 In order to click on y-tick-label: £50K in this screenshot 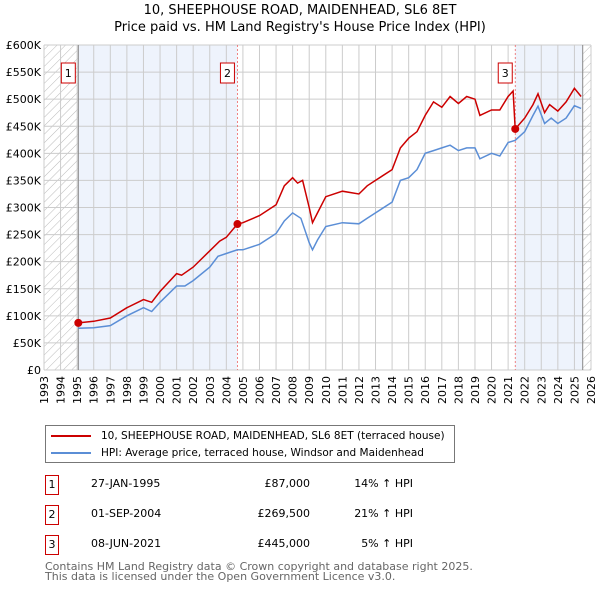, I will do `click(27, 343)`.